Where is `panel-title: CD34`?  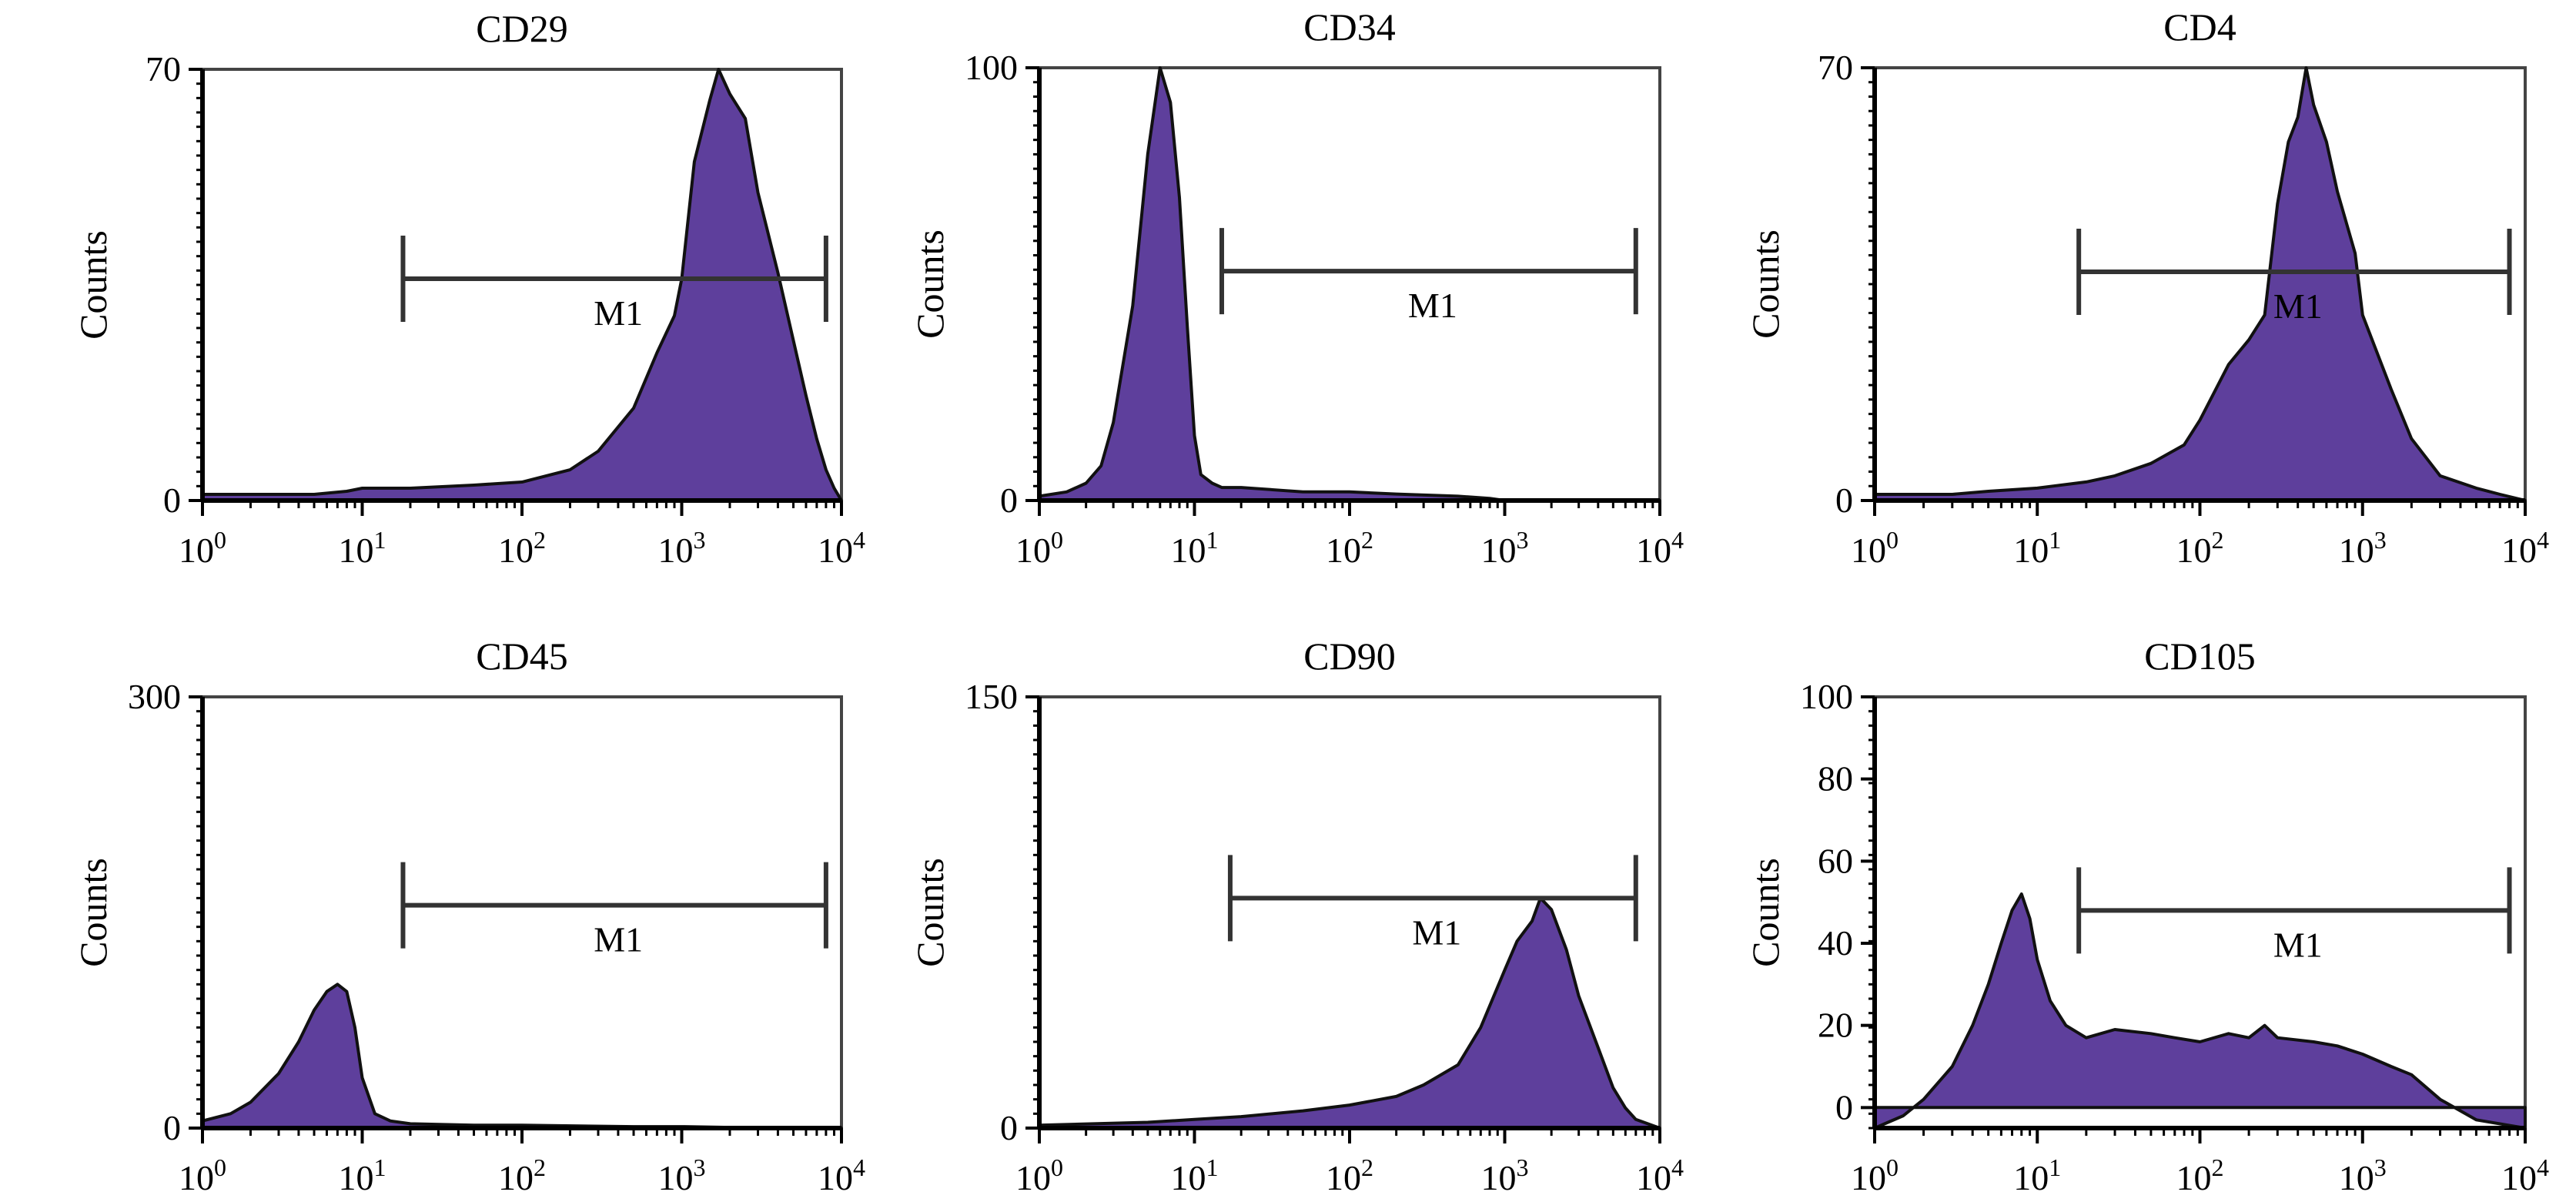 panel-title: CD34 is located at coordinates (1349, 27).